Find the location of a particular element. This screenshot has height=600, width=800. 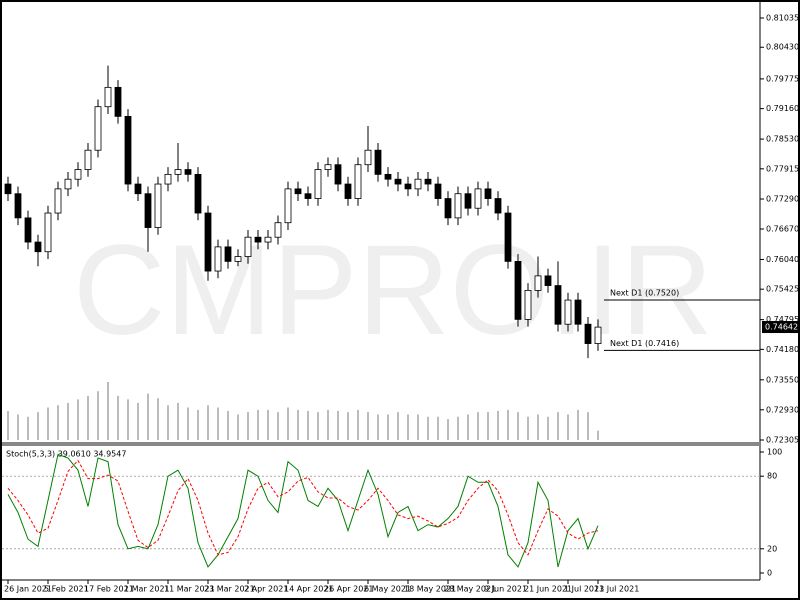

x-tick-label: 1 Jul 2021 is located at coordinates (584, 589).